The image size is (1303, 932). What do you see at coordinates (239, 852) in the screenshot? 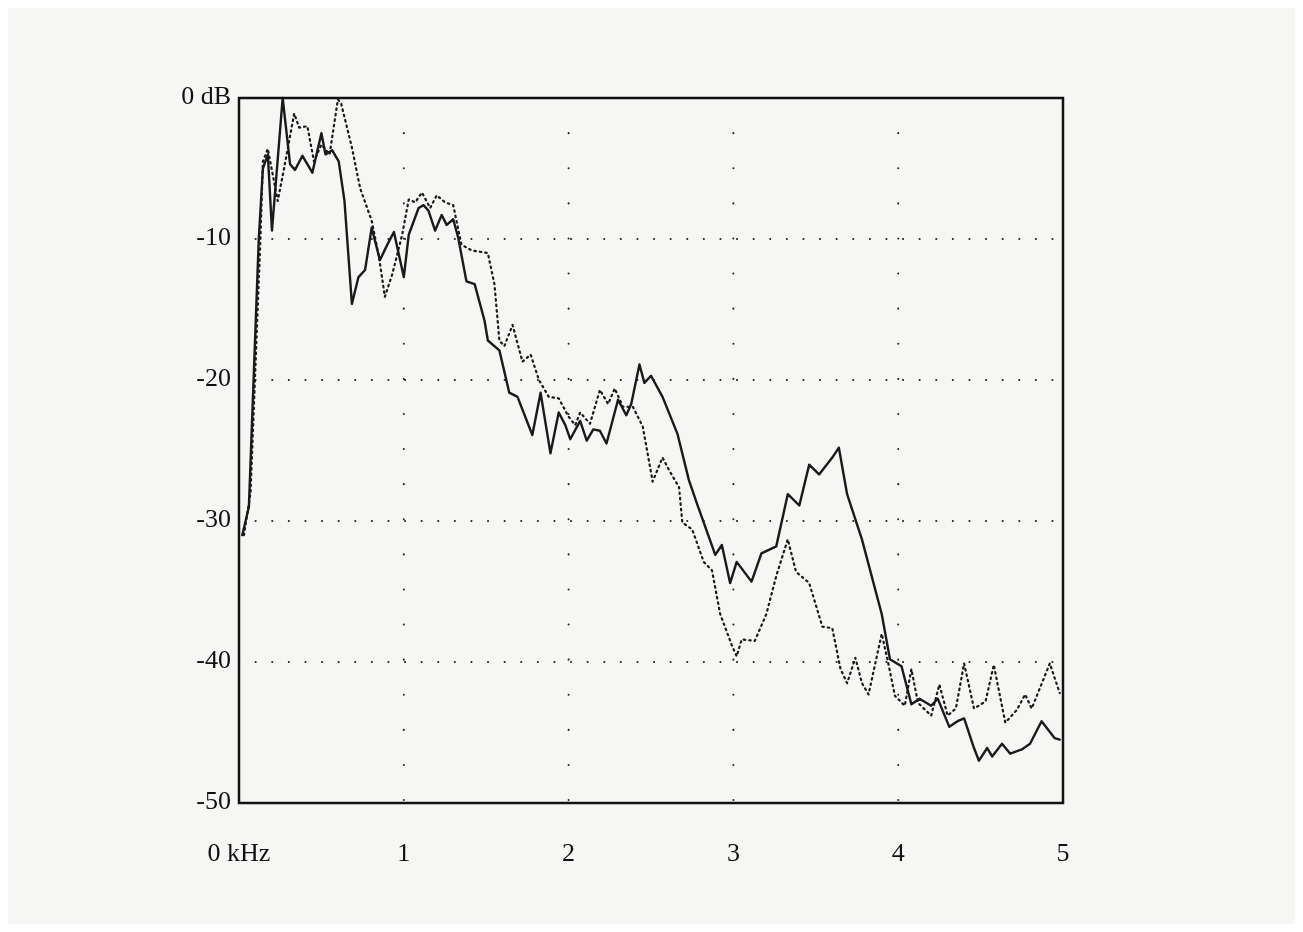
I see `x-tick-label: 0 kHz` at bounding box center [239, 852].